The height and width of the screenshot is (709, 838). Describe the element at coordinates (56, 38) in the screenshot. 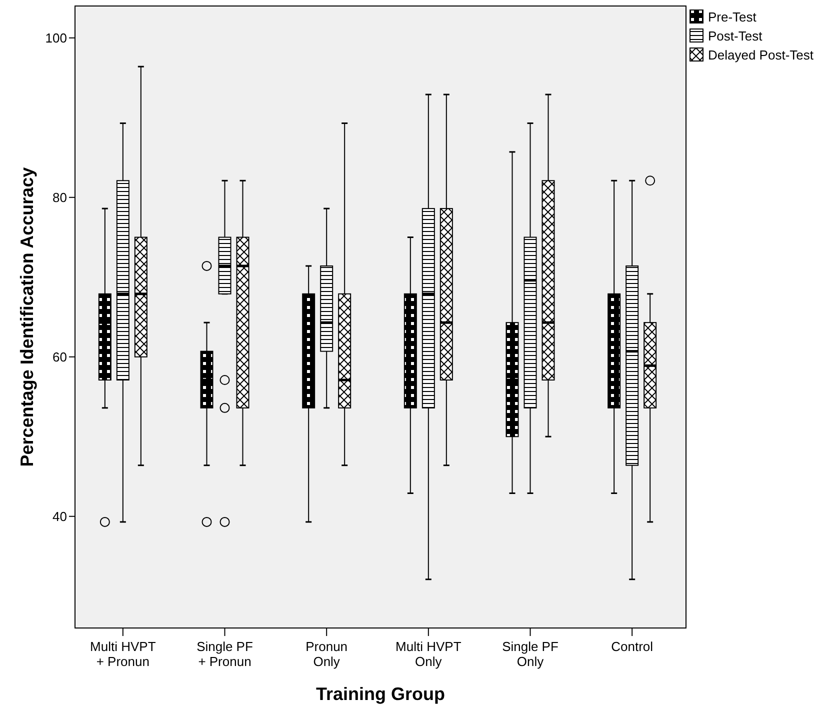

I see `y-tick-label: 100` at that location.